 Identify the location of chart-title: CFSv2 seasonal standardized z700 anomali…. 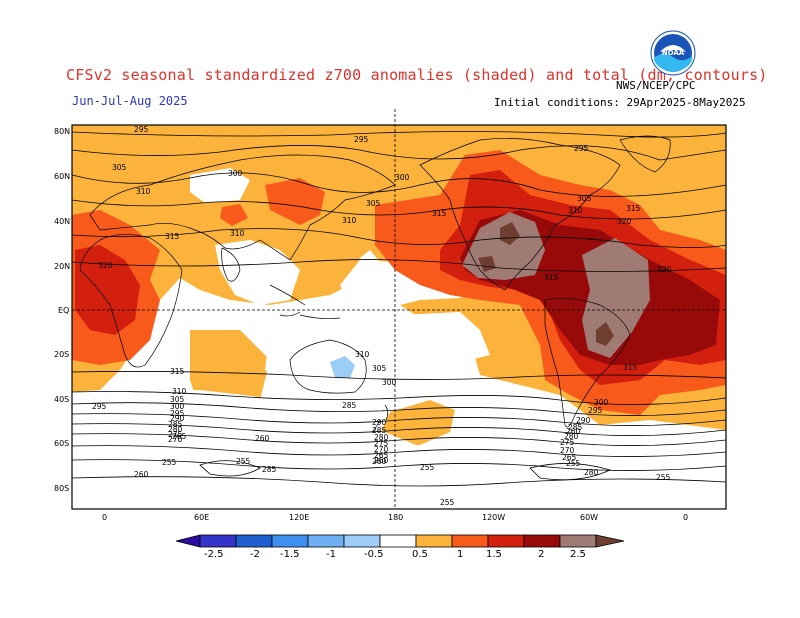
(417, 75).